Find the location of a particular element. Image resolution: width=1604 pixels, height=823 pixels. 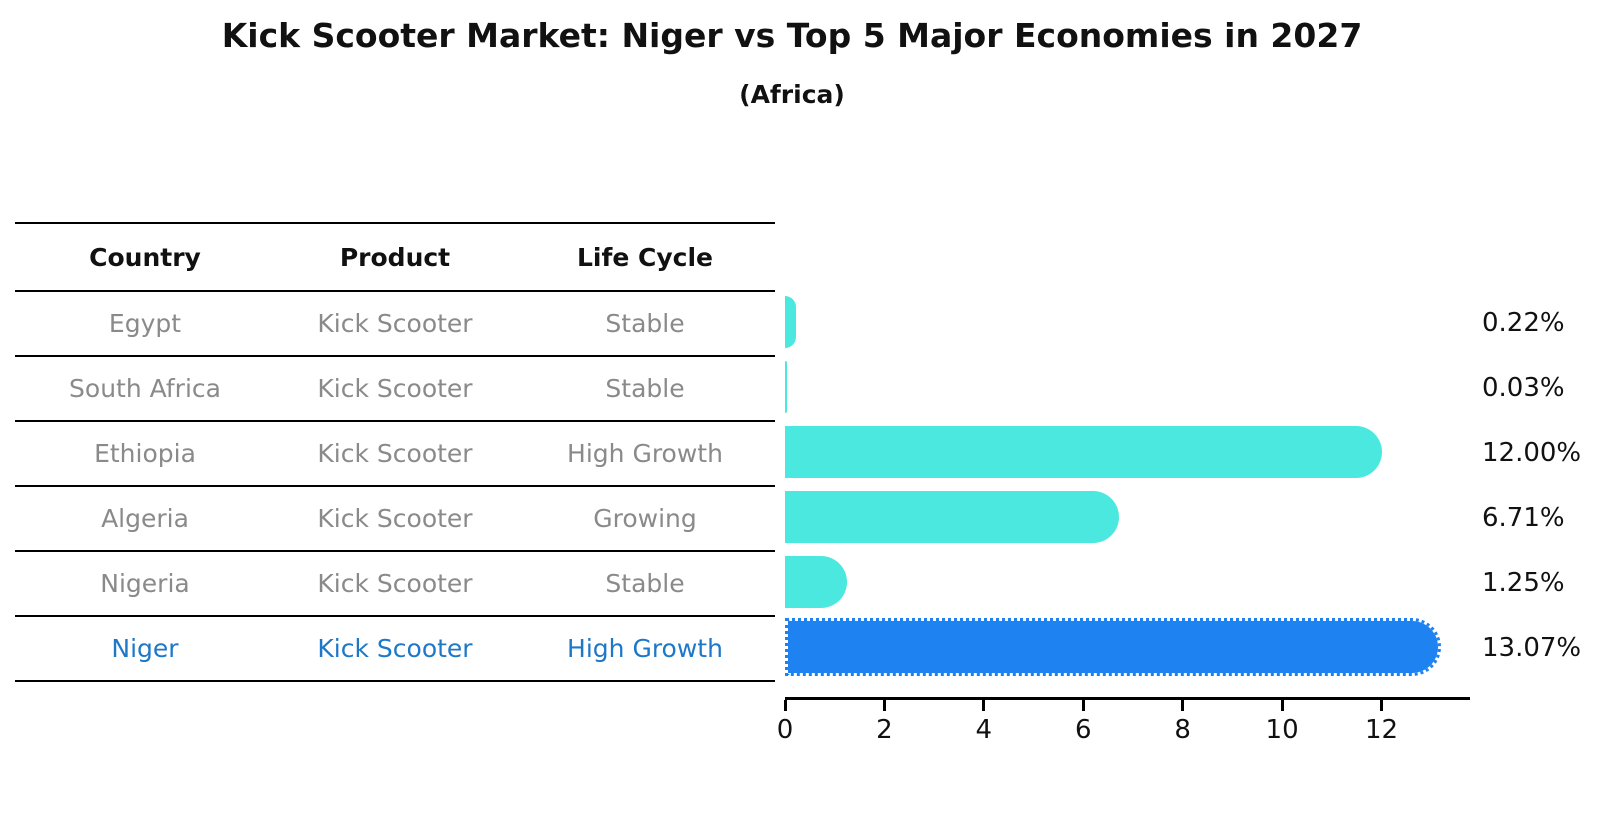

table-row-ethiopia: Ethiopia Kick Scooter High Growth is located at coordinates (395, 454).